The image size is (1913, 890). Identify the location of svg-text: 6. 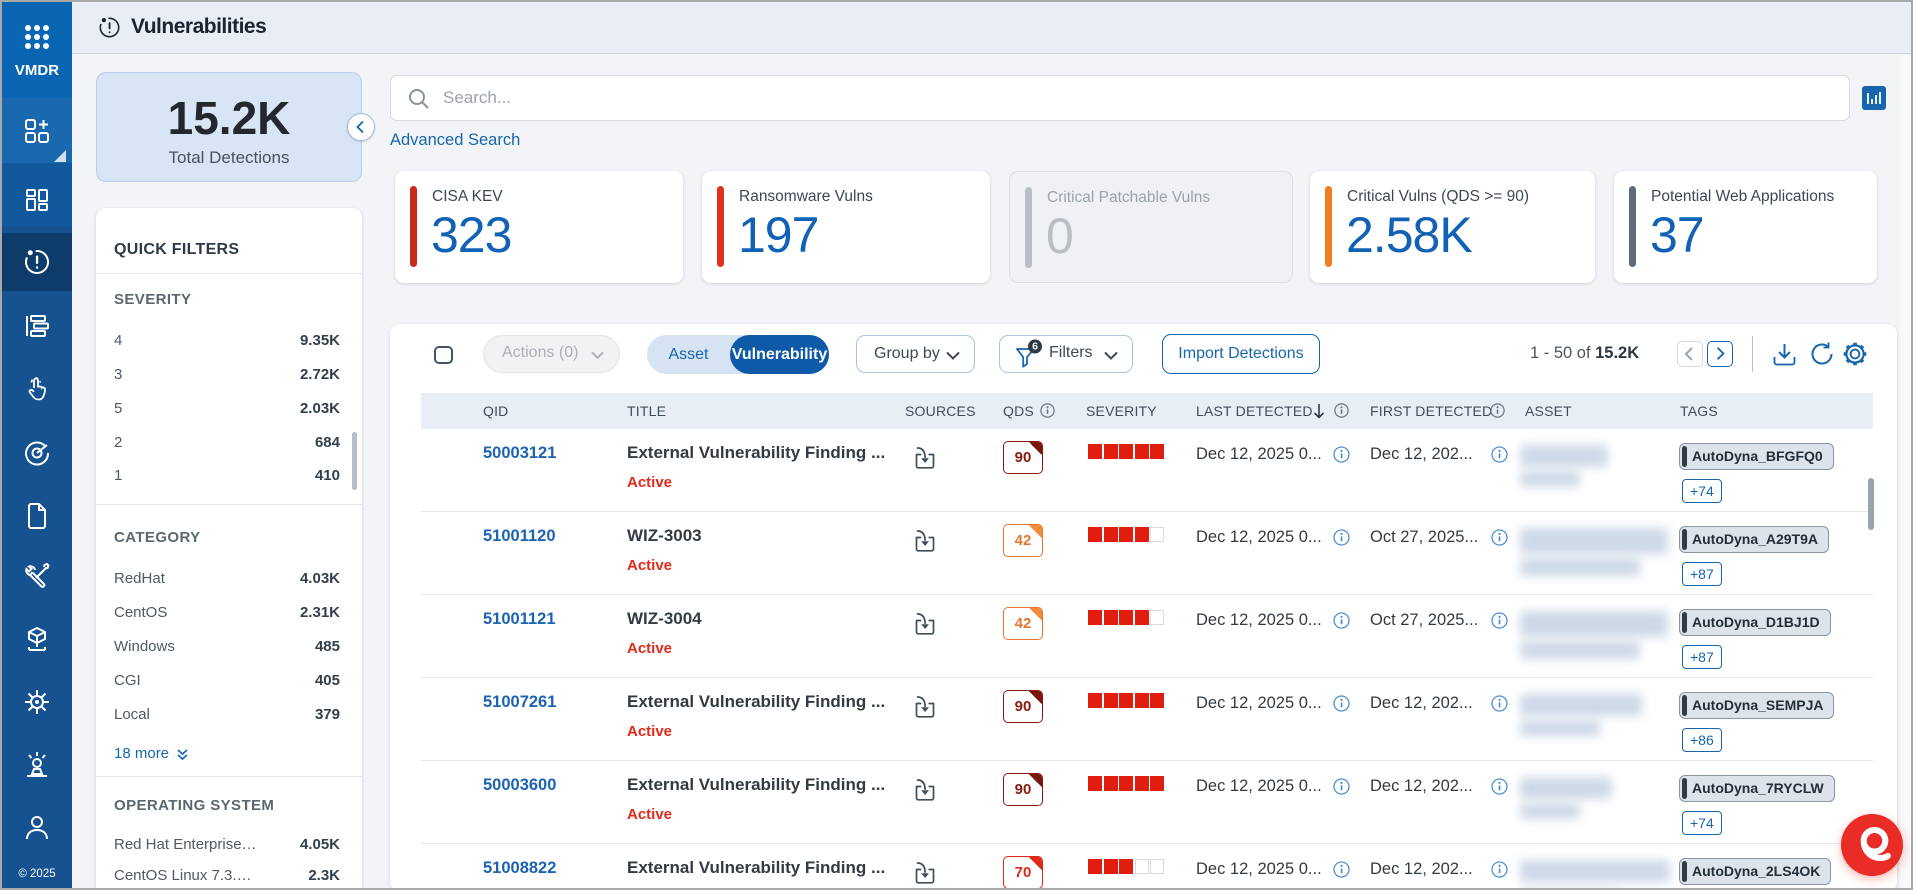
(1035, 347).